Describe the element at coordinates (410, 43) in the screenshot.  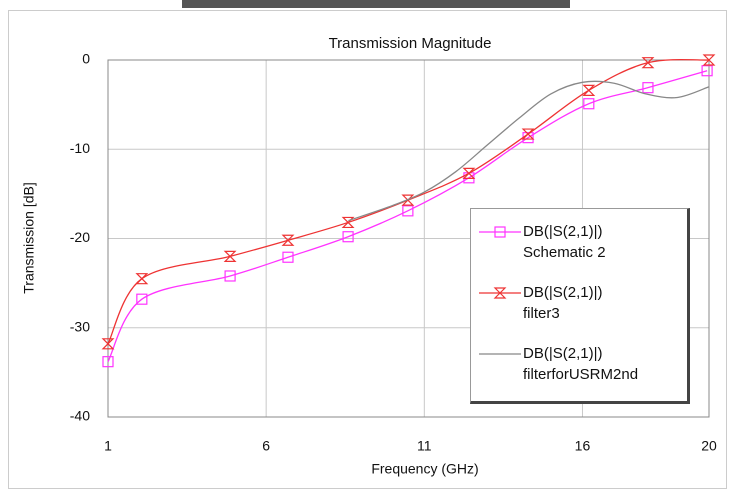
I see `chart-title: Transmission Magnitude` at that location.